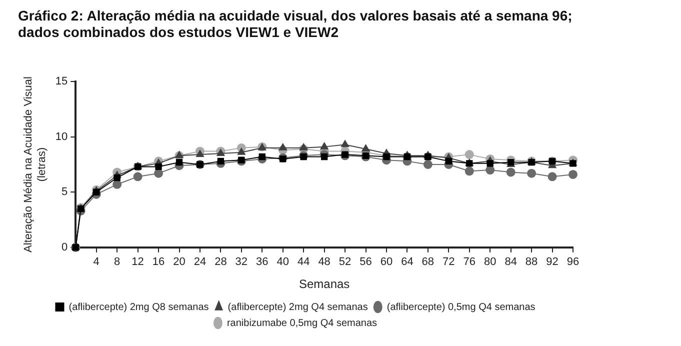 This screenshot has height=346, width=681. Describe the element at coordinates (241, 262) in the screenshot. I see `x-tick-label: 32` at that location.